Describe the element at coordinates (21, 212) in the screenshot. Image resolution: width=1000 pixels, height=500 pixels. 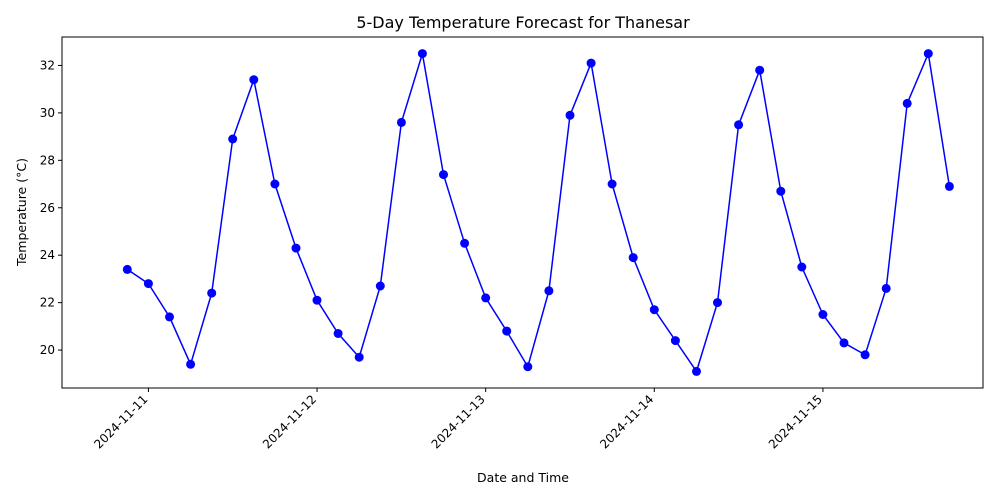
I see `y-axis-label: Temperature (°C)` at that location.